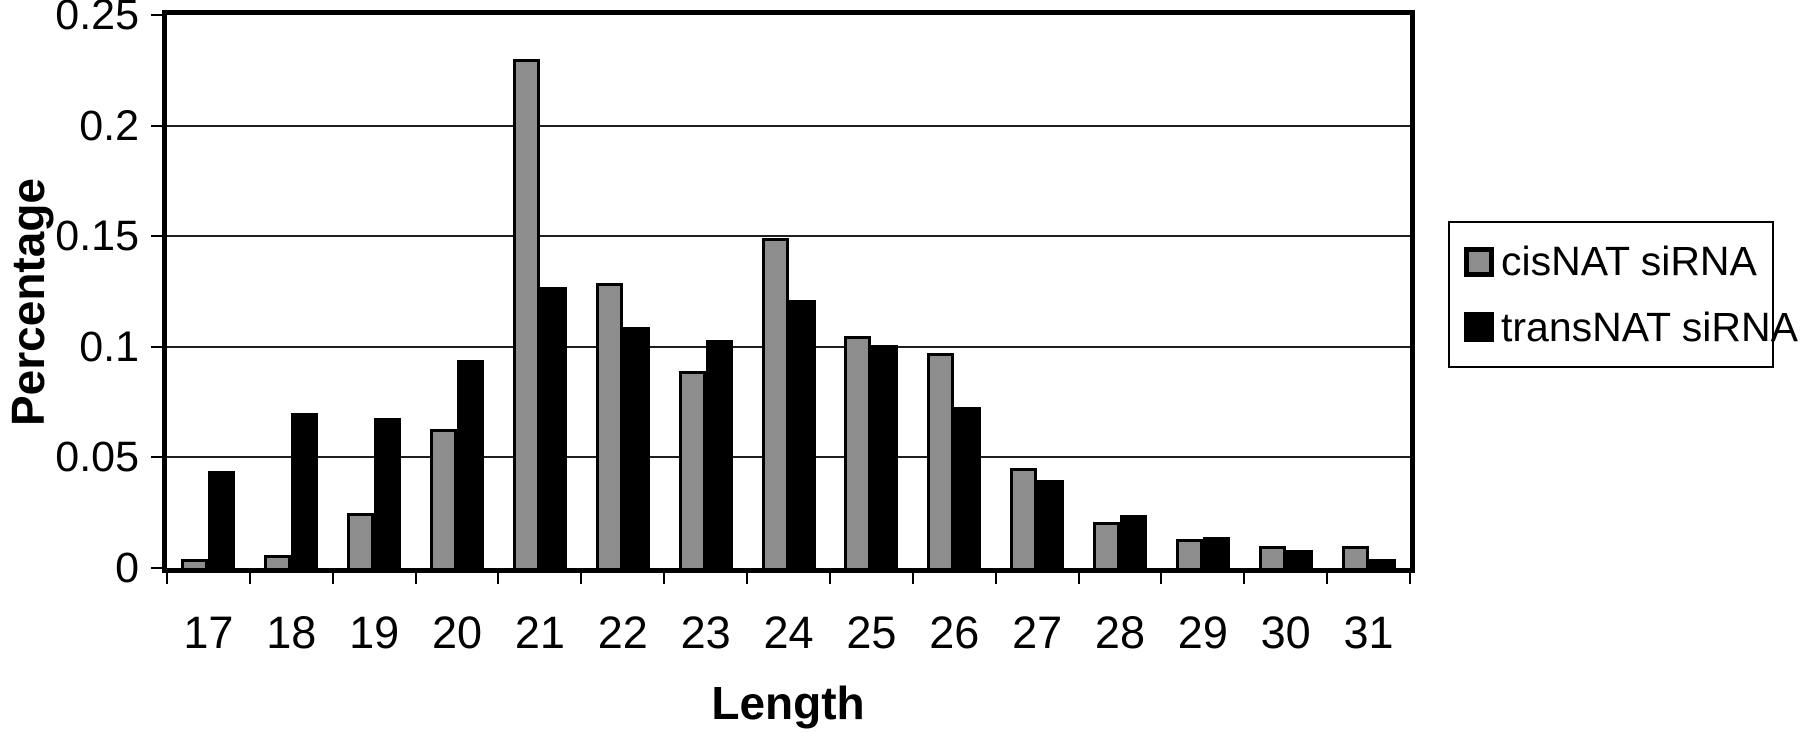 The height and width of the screenshot is (732, 1800). I want to click on x-tick-label: 26, so click(954, 632).